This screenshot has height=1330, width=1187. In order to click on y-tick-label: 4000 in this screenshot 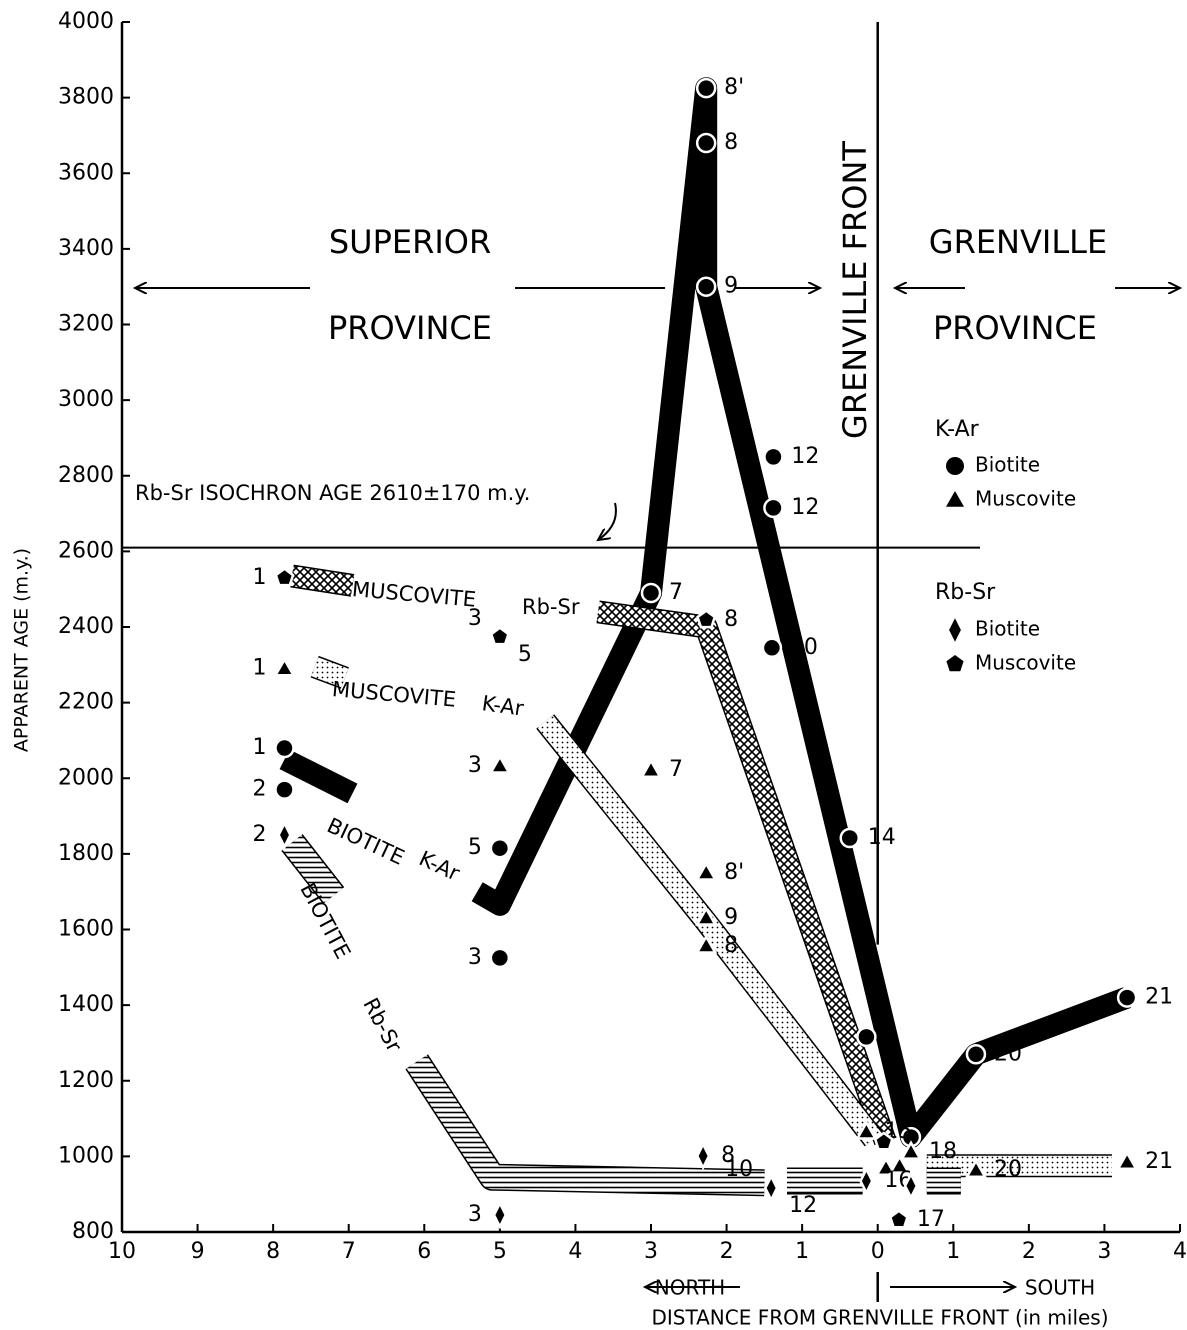, I will do `click(86, 21)`.